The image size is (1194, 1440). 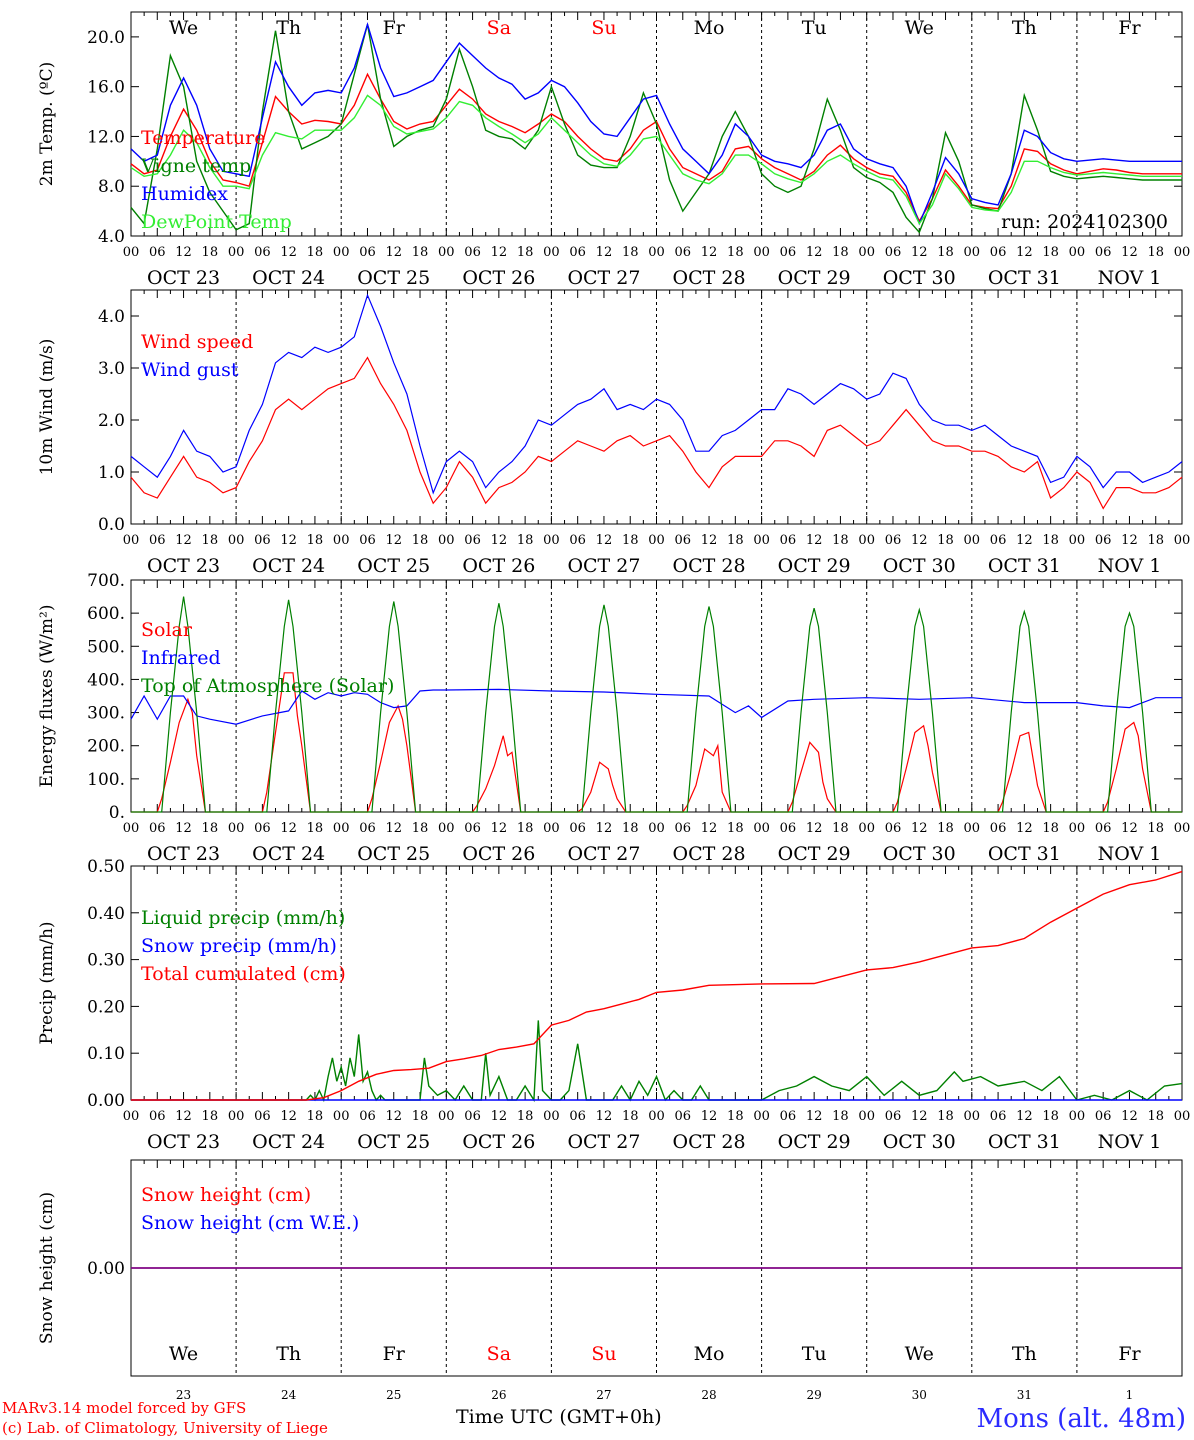 What do you see at coordinates (1024, 1142) in the screenshot?
I see `date-label: OCT 31` at bounding box center [1024, 1142].